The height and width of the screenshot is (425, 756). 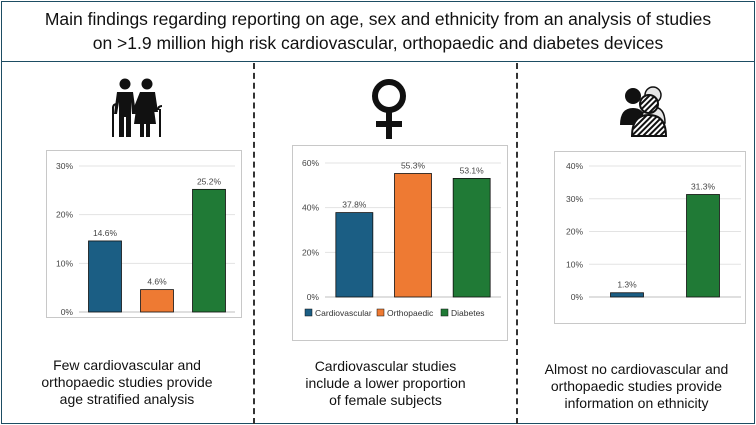 I want to click on ethnicity-caption-line-3: information on ethnicity, so click(x=636, y=403).